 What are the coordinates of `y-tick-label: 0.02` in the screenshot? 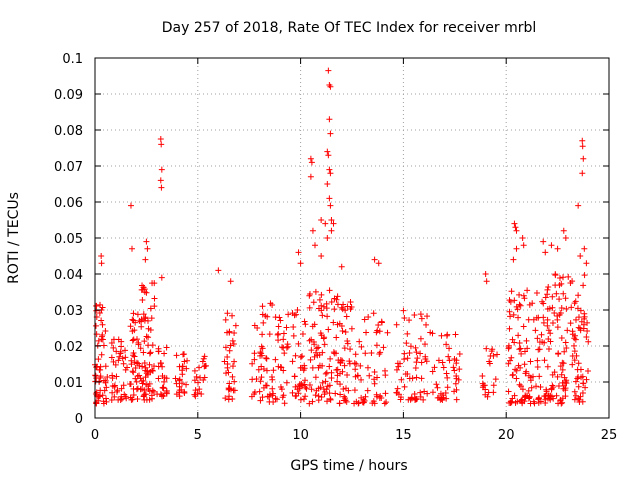 It's located at (68, 347).